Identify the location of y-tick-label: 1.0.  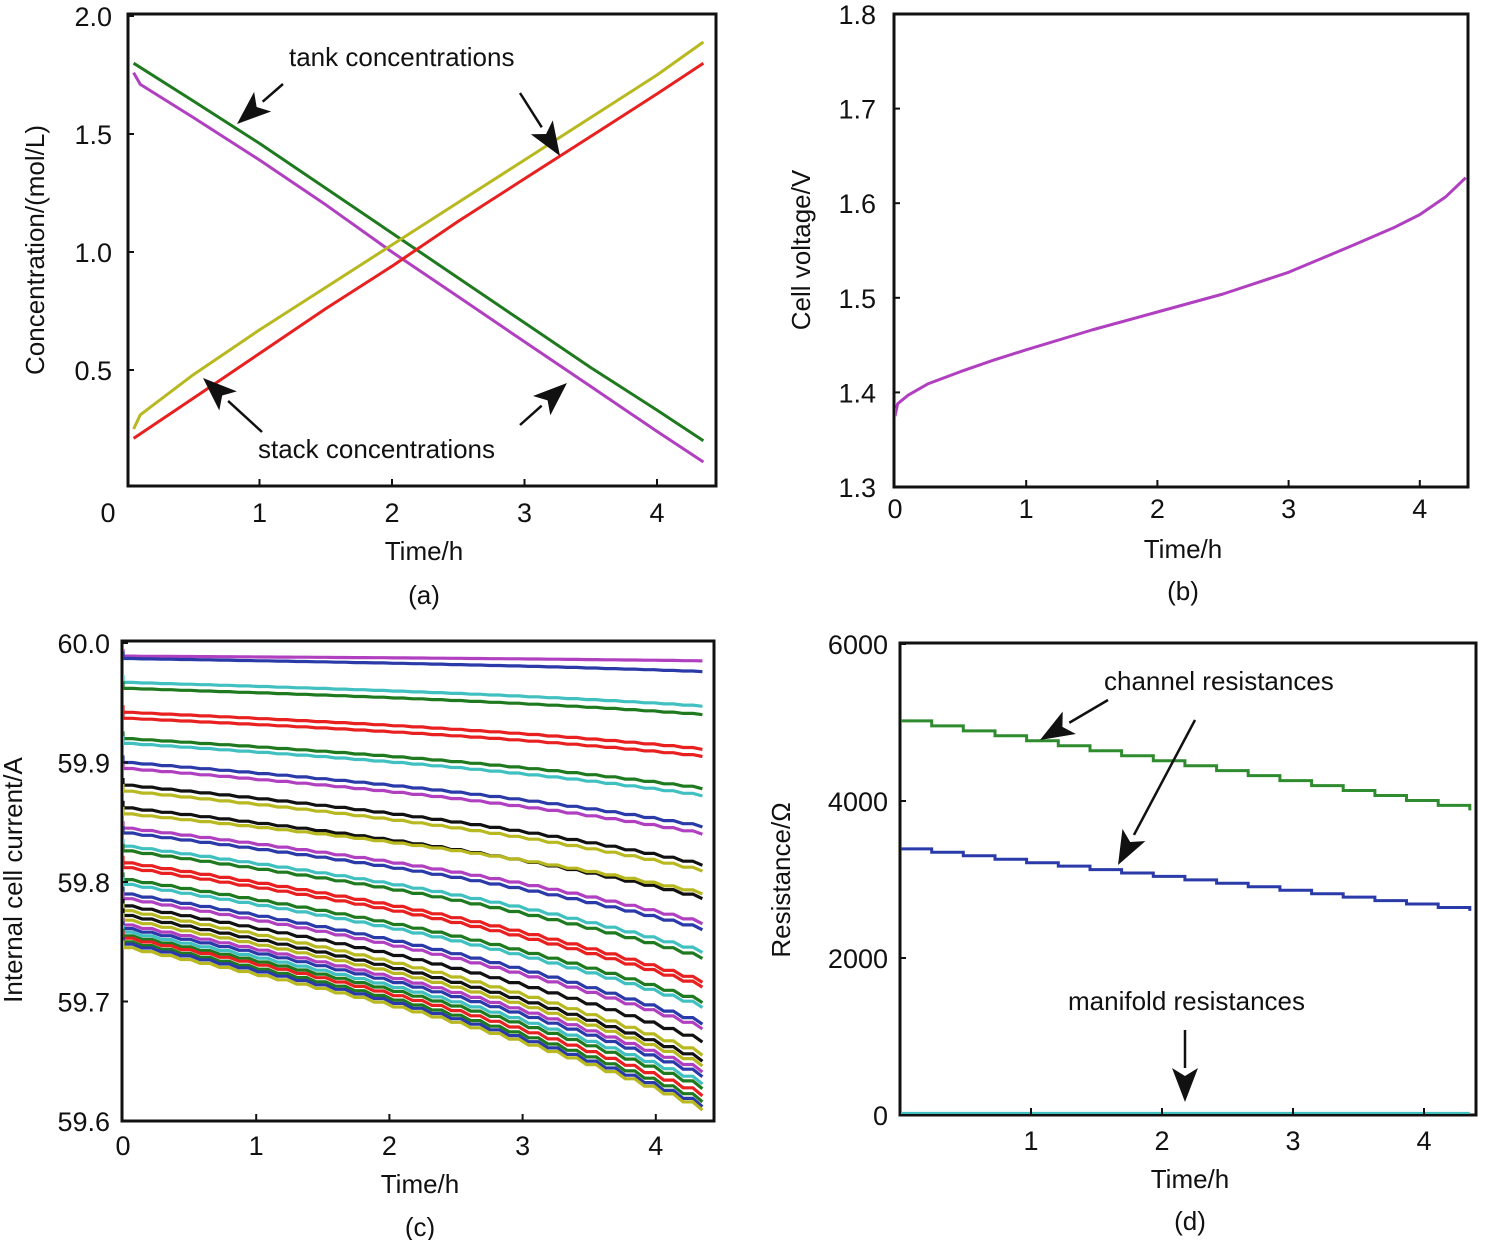
(93, 253).